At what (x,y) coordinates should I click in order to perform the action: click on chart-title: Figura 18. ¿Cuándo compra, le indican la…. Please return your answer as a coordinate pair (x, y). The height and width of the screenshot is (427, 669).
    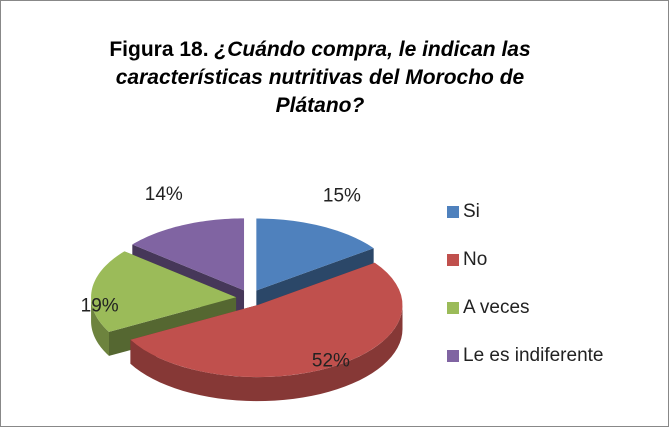
    Looking at the image, I should click on (320, 78).